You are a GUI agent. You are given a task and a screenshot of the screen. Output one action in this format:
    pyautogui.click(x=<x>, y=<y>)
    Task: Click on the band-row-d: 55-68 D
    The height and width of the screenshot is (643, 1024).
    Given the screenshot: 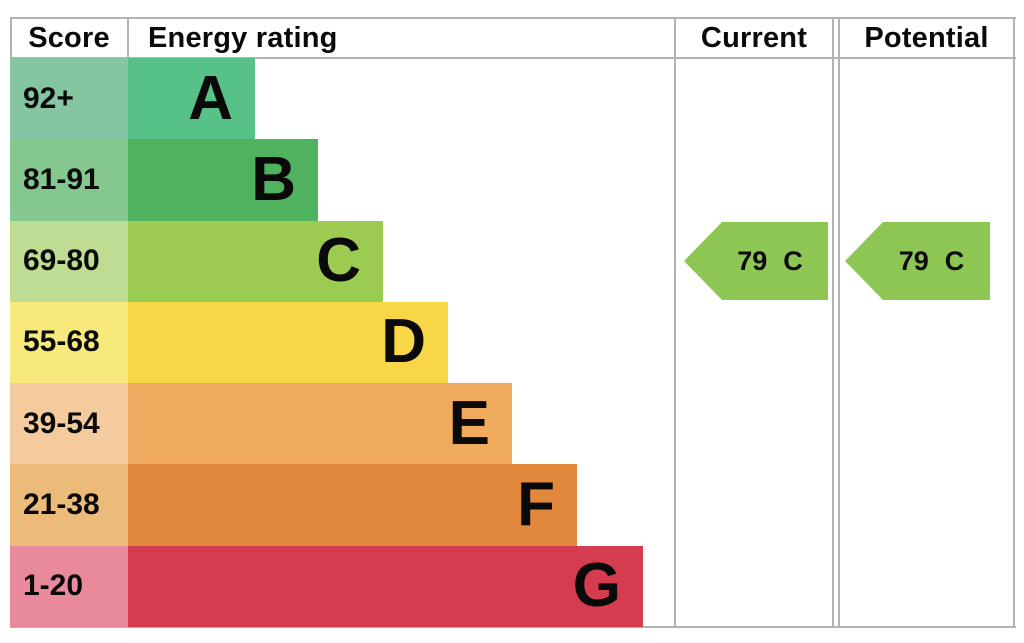 What is the action you would take?
    pyautogui.click(x=512, y=342)
    